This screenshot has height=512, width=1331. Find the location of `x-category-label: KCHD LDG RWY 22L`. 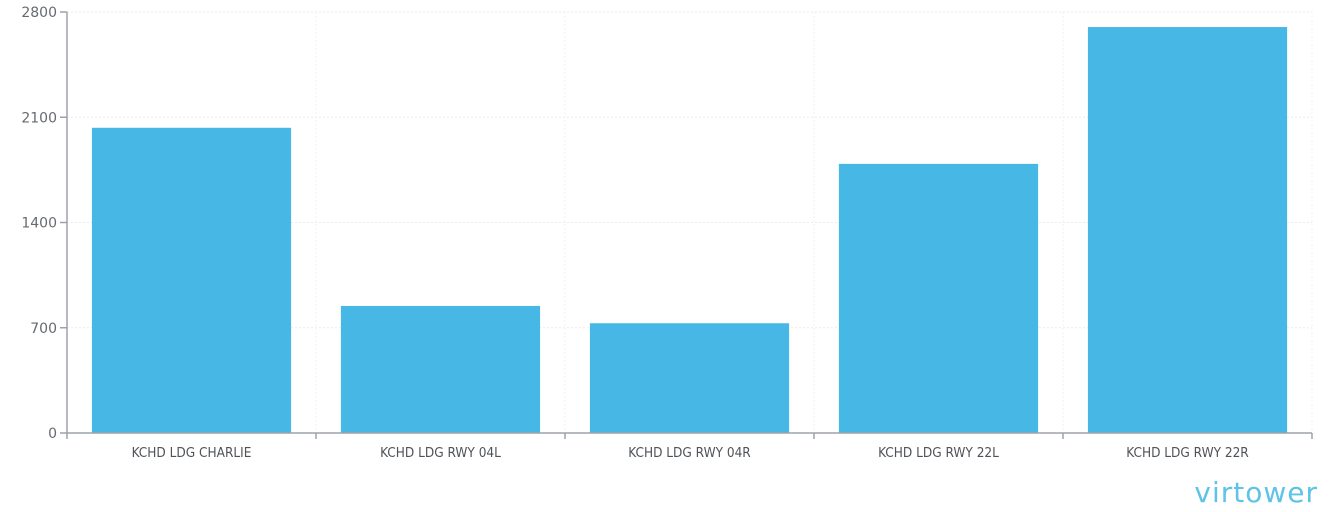

x-category-label: KCHD LDG RWY 22L is located at coordinates (938, 453).